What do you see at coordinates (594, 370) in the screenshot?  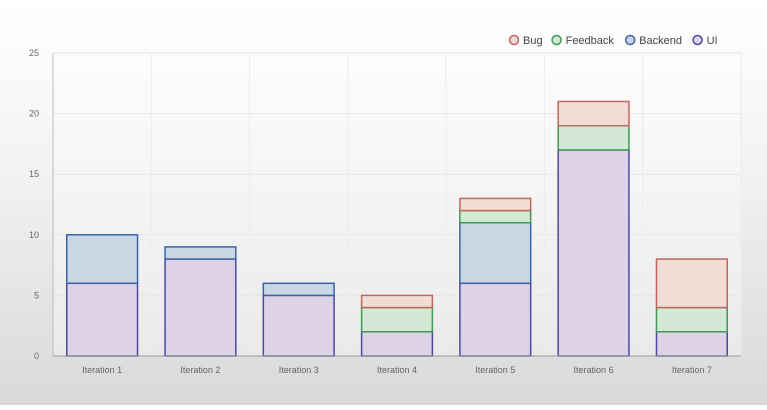 I see `x-tick-label: Iteration 6` at bounding box center [594, 370].